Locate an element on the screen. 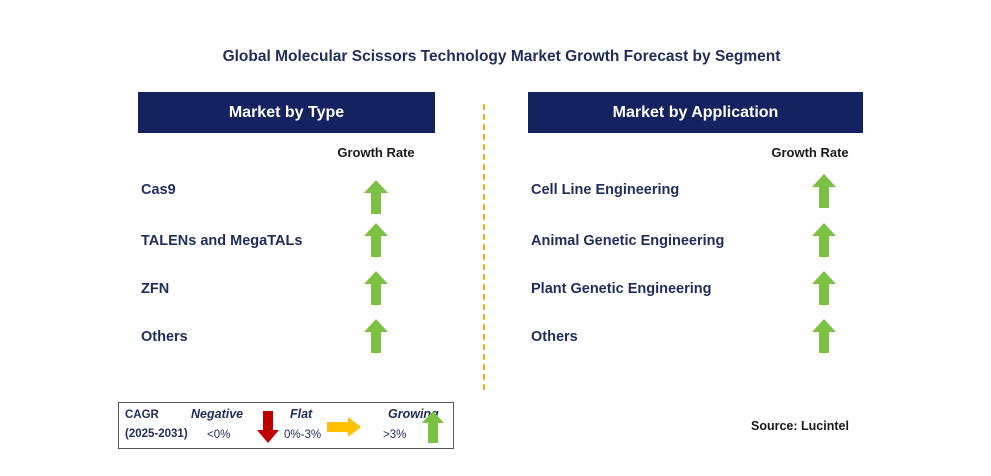 The width and height of the screenshot is (991, 476). type-item-talens: TALENs and MegaTALs is located at coordinates (222, 241).